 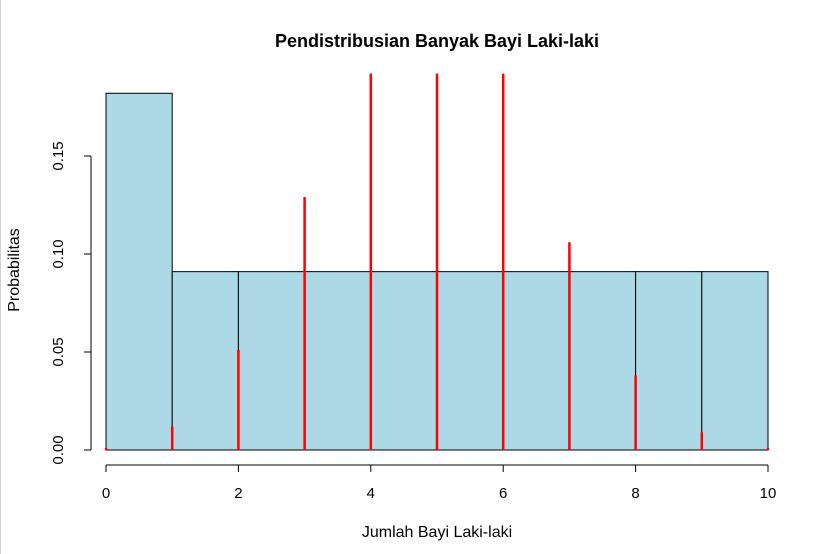 What do you see at coordinates (503, 493) in the screenshot?
I see `x-tick-label-6: 6` at bounding box center [503, 493].